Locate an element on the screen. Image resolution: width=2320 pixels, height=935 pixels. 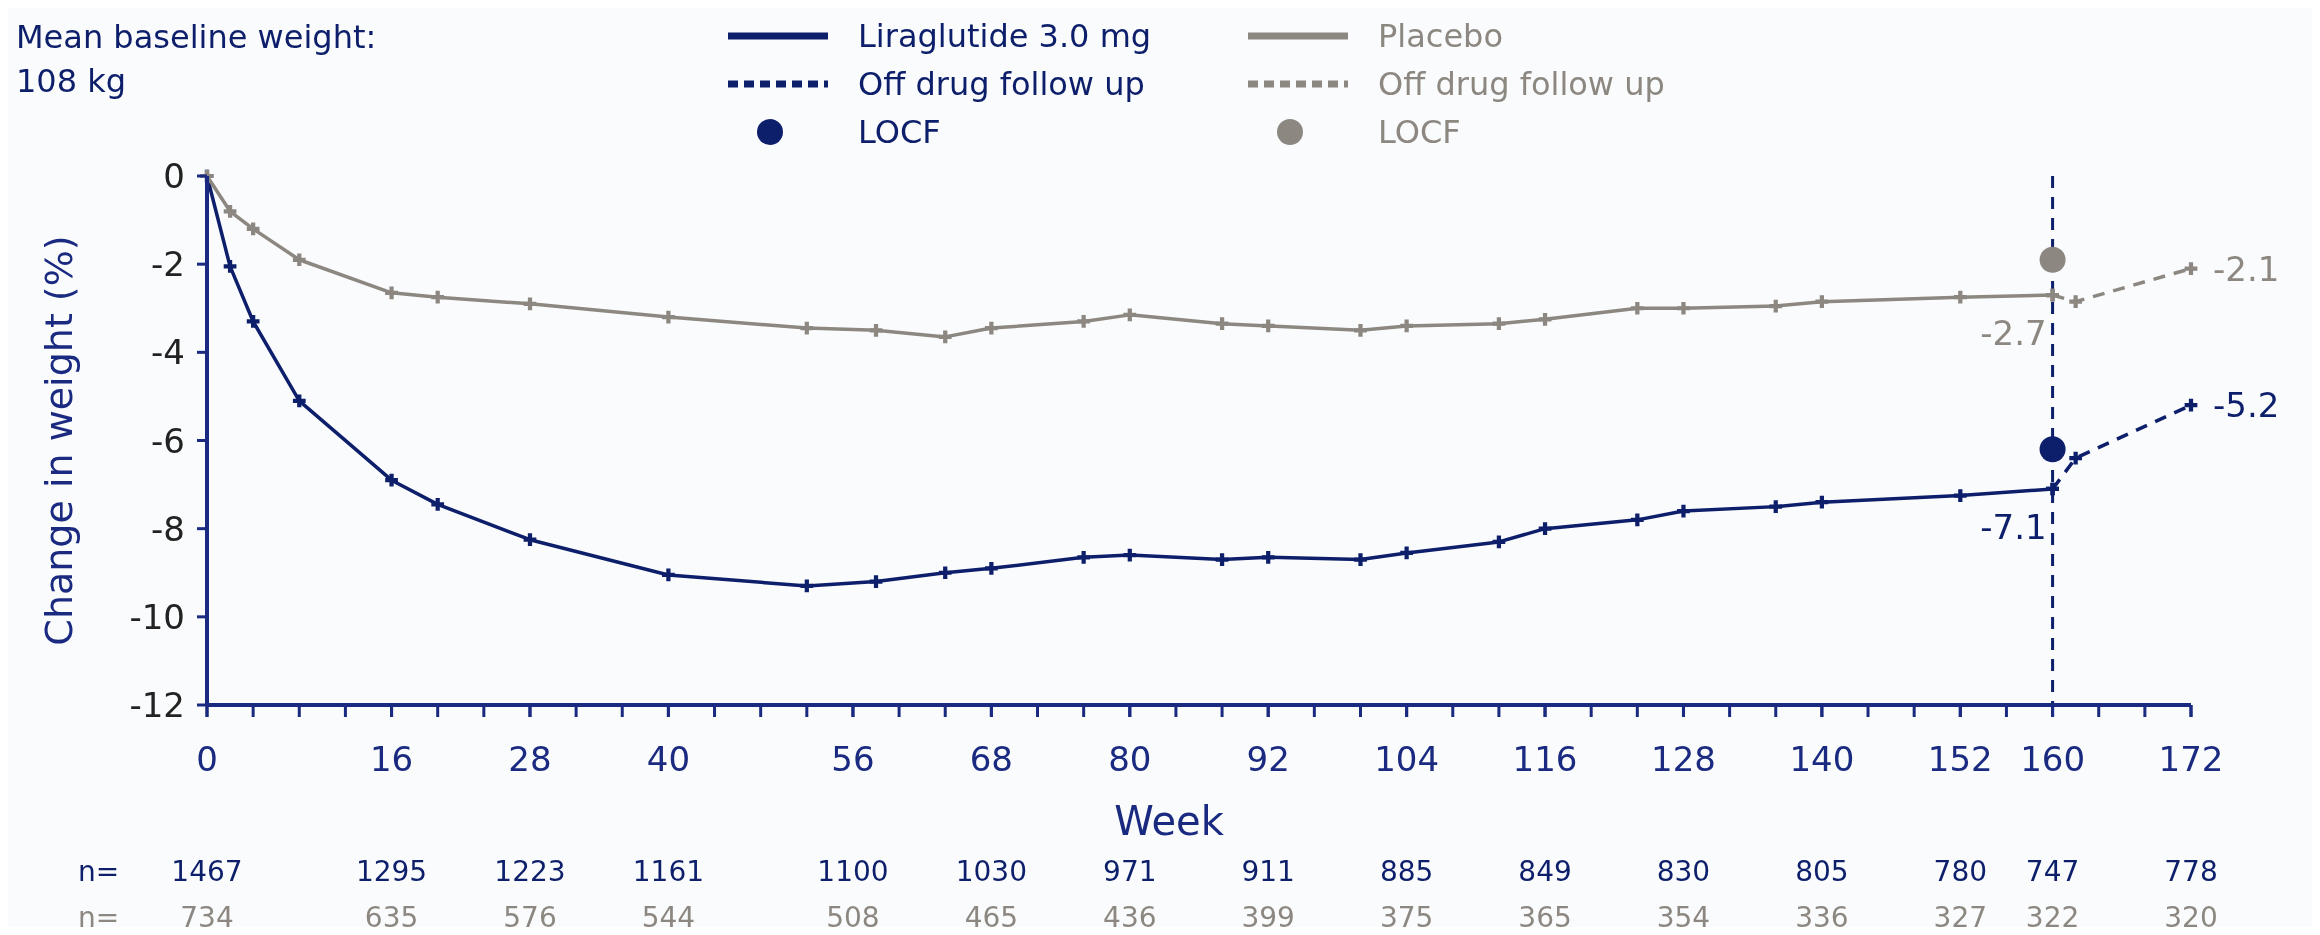
text: 465 is located at coordinates (991, 917).